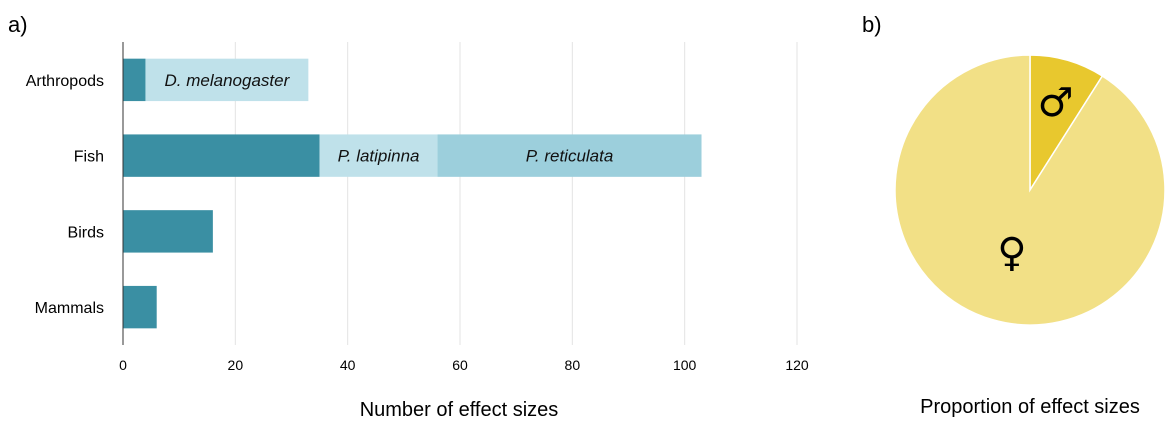 The image size is (1170, 426). Describe the element at coordinates (221, 155) in the screenshot. I see `bar-fish-total` at that location.